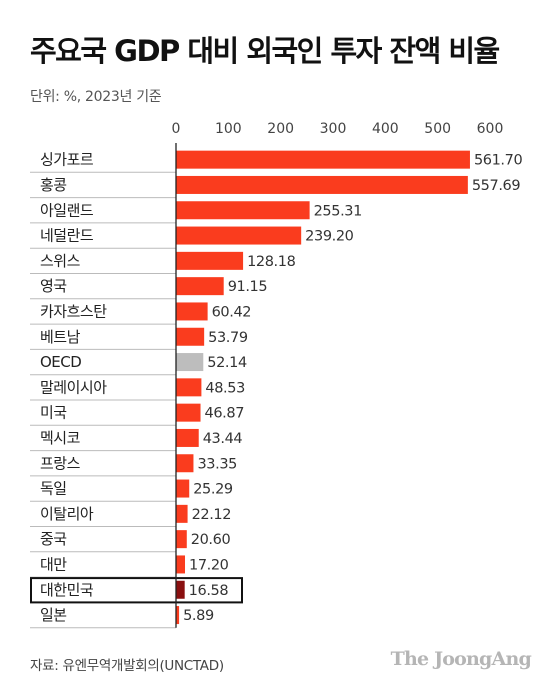 The image size is (559, 693). Describe the element at coordinates (67, 514) in the screenshot. I see `category-label: 이탈리아` at that location.